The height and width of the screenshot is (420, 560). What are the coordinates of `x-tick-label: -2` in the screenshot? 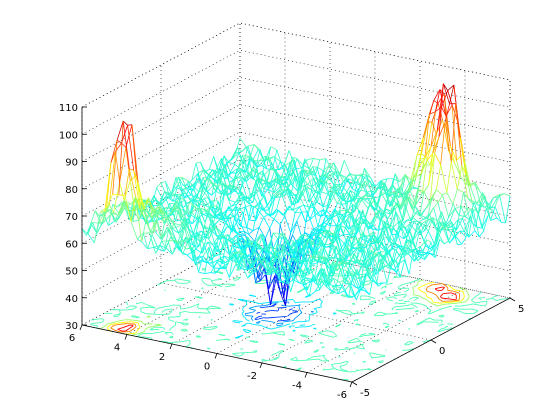 It's located at (252, 376).